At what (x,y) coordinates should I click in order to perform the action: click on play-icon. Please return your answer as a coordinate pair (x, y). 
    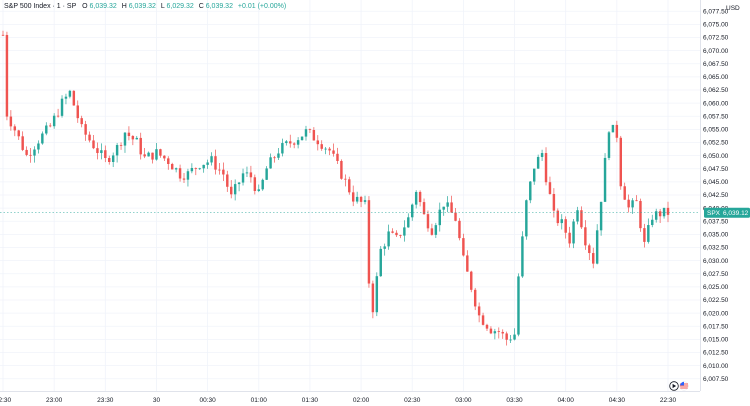
    Looking at the image, I should click on (674, 386).